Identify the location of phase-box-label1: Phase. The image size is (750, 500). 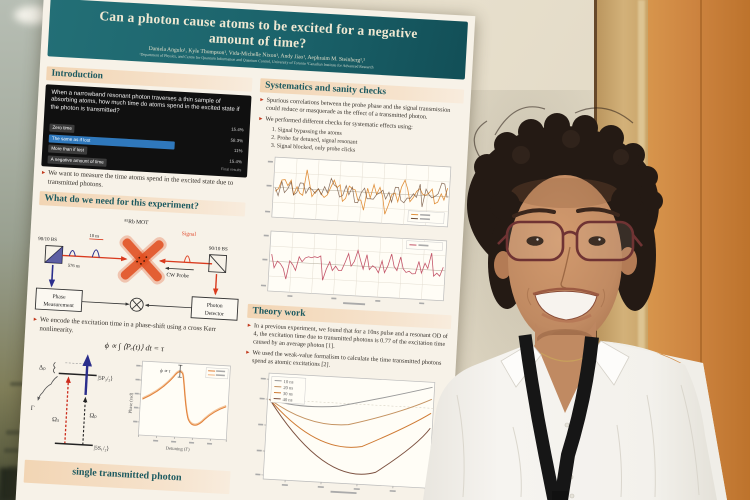
(59, 297).